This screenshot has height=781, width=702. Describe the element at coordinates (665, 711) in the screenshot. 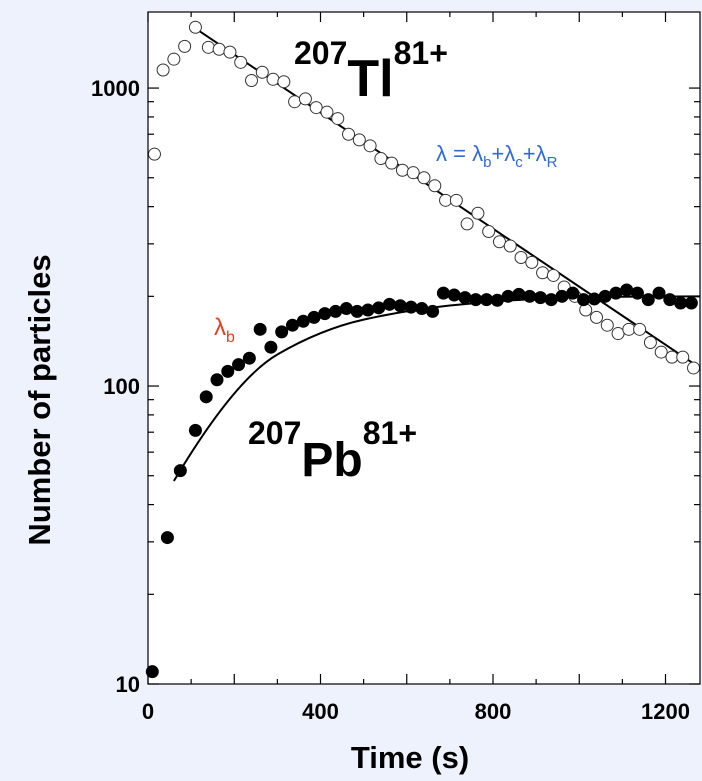

I see `x-tick-label: 1200` at that location.